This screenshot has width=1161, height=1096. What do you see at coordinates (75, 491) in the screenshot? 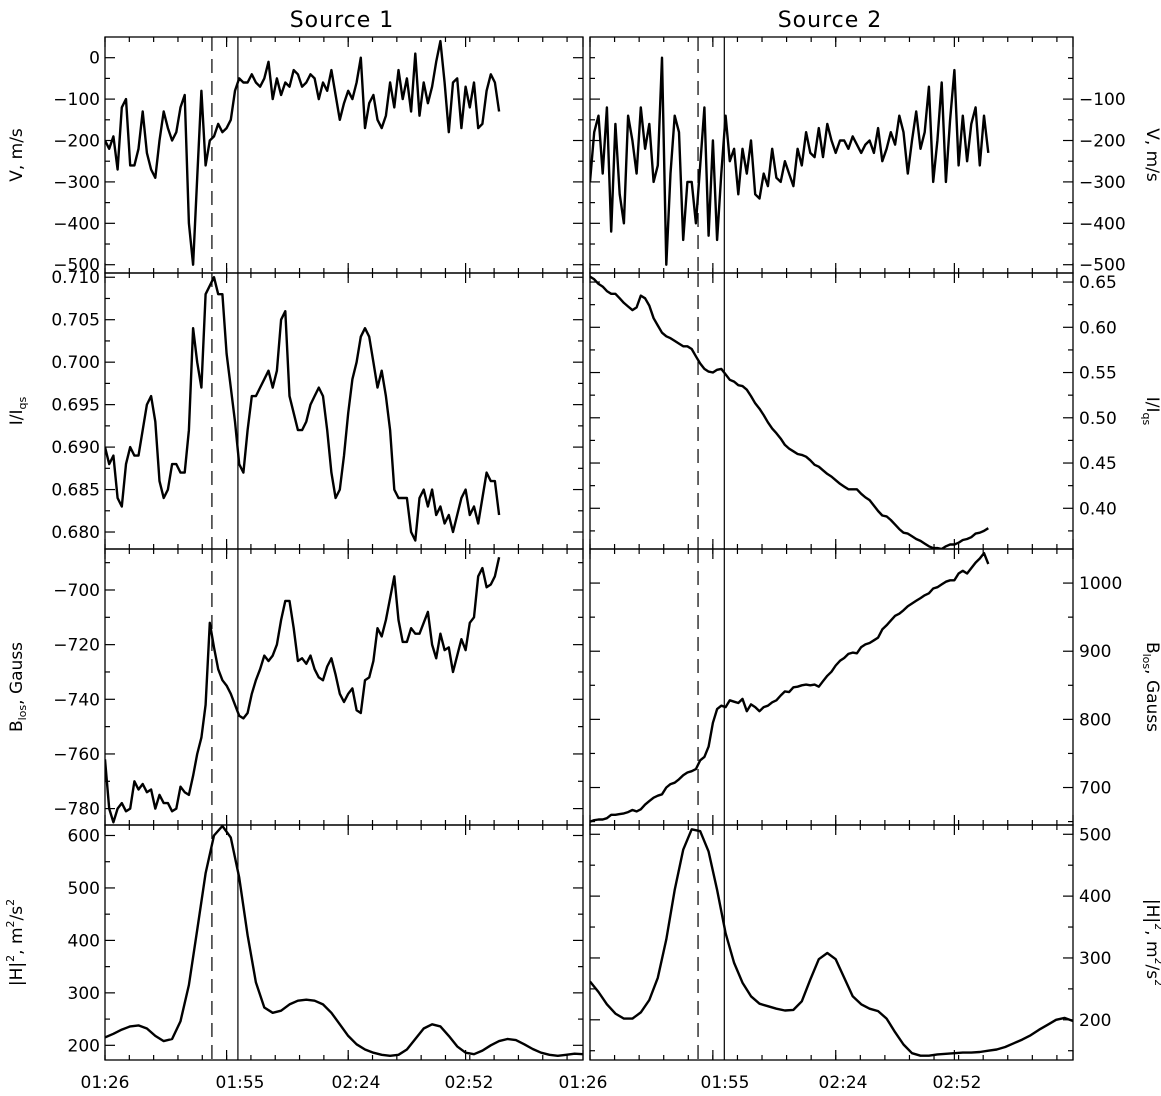
I see `y-tick-label: 0.685` at bounding box center [75, 491].